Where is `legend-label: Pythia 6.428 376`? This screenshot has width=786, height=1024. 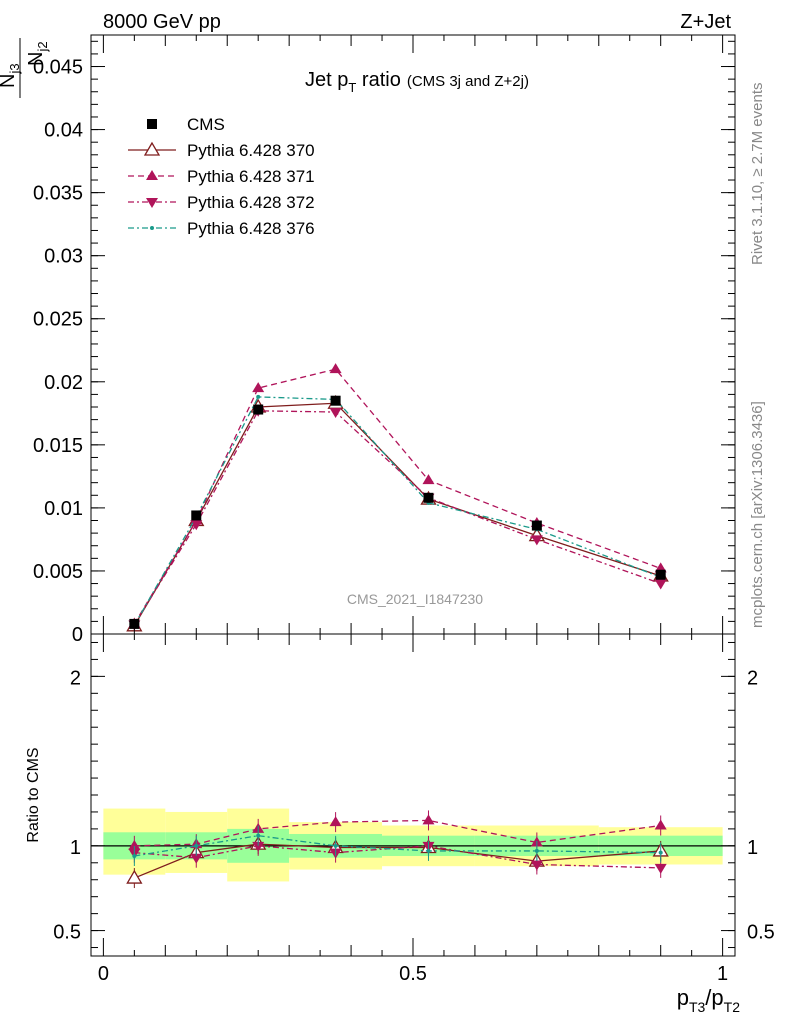 legend-label: Pythia 6.428 376 is located at coordinates (251, 228).